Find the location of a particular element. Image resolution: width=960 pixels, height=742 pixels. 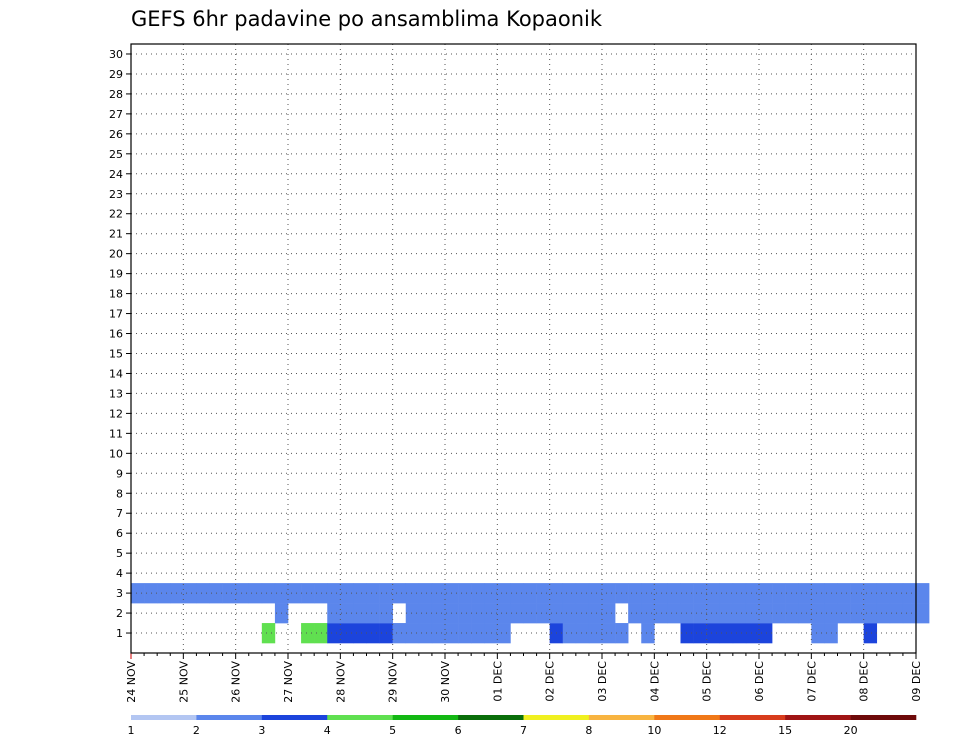

y-tick-label: 19 is located at coordinates (116, 274).